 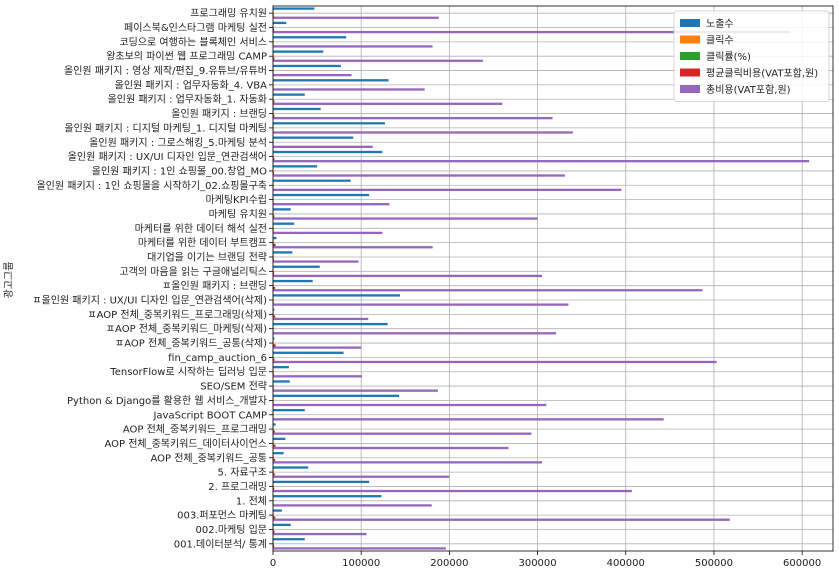 I want to click on y-tick-label: 왕초보의 파이썬 웹 프로그래밍 CAMP, so click(x=186, y=57).